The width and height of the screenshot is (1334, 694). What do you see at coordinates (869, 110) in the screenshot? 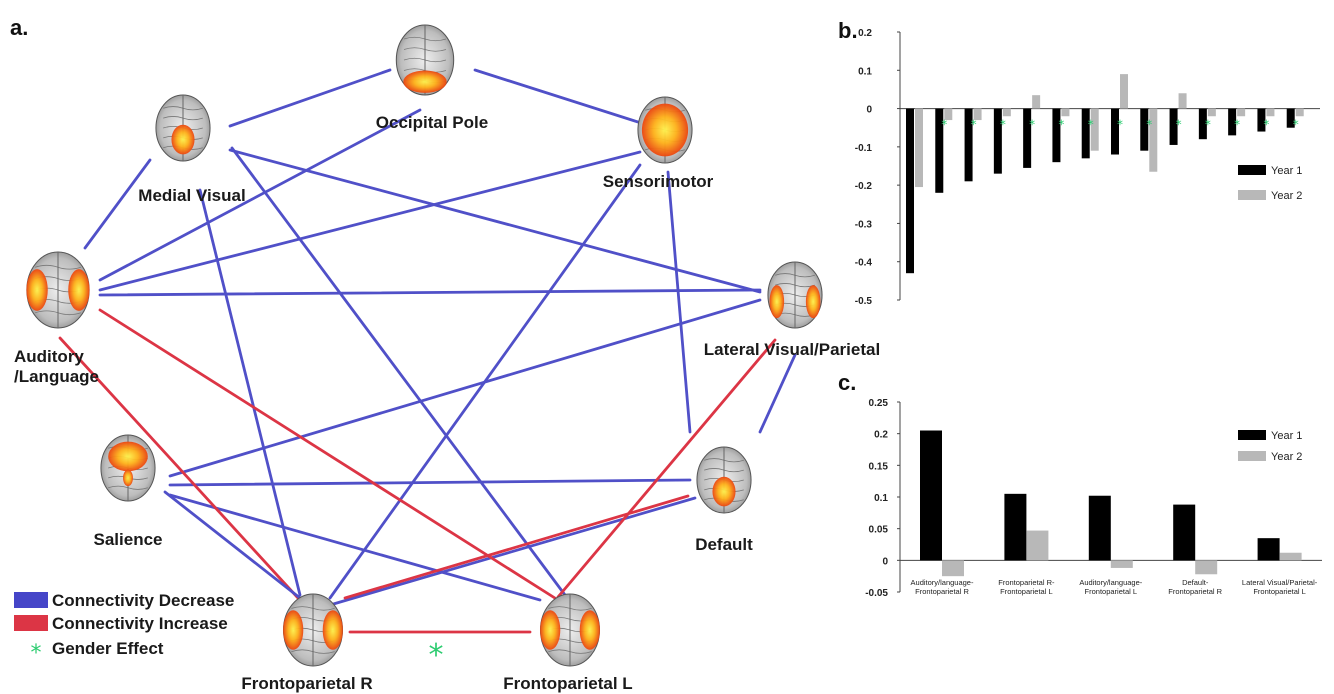
I see `chart-b-tick-label: 0` at bounding box center [869, 110].